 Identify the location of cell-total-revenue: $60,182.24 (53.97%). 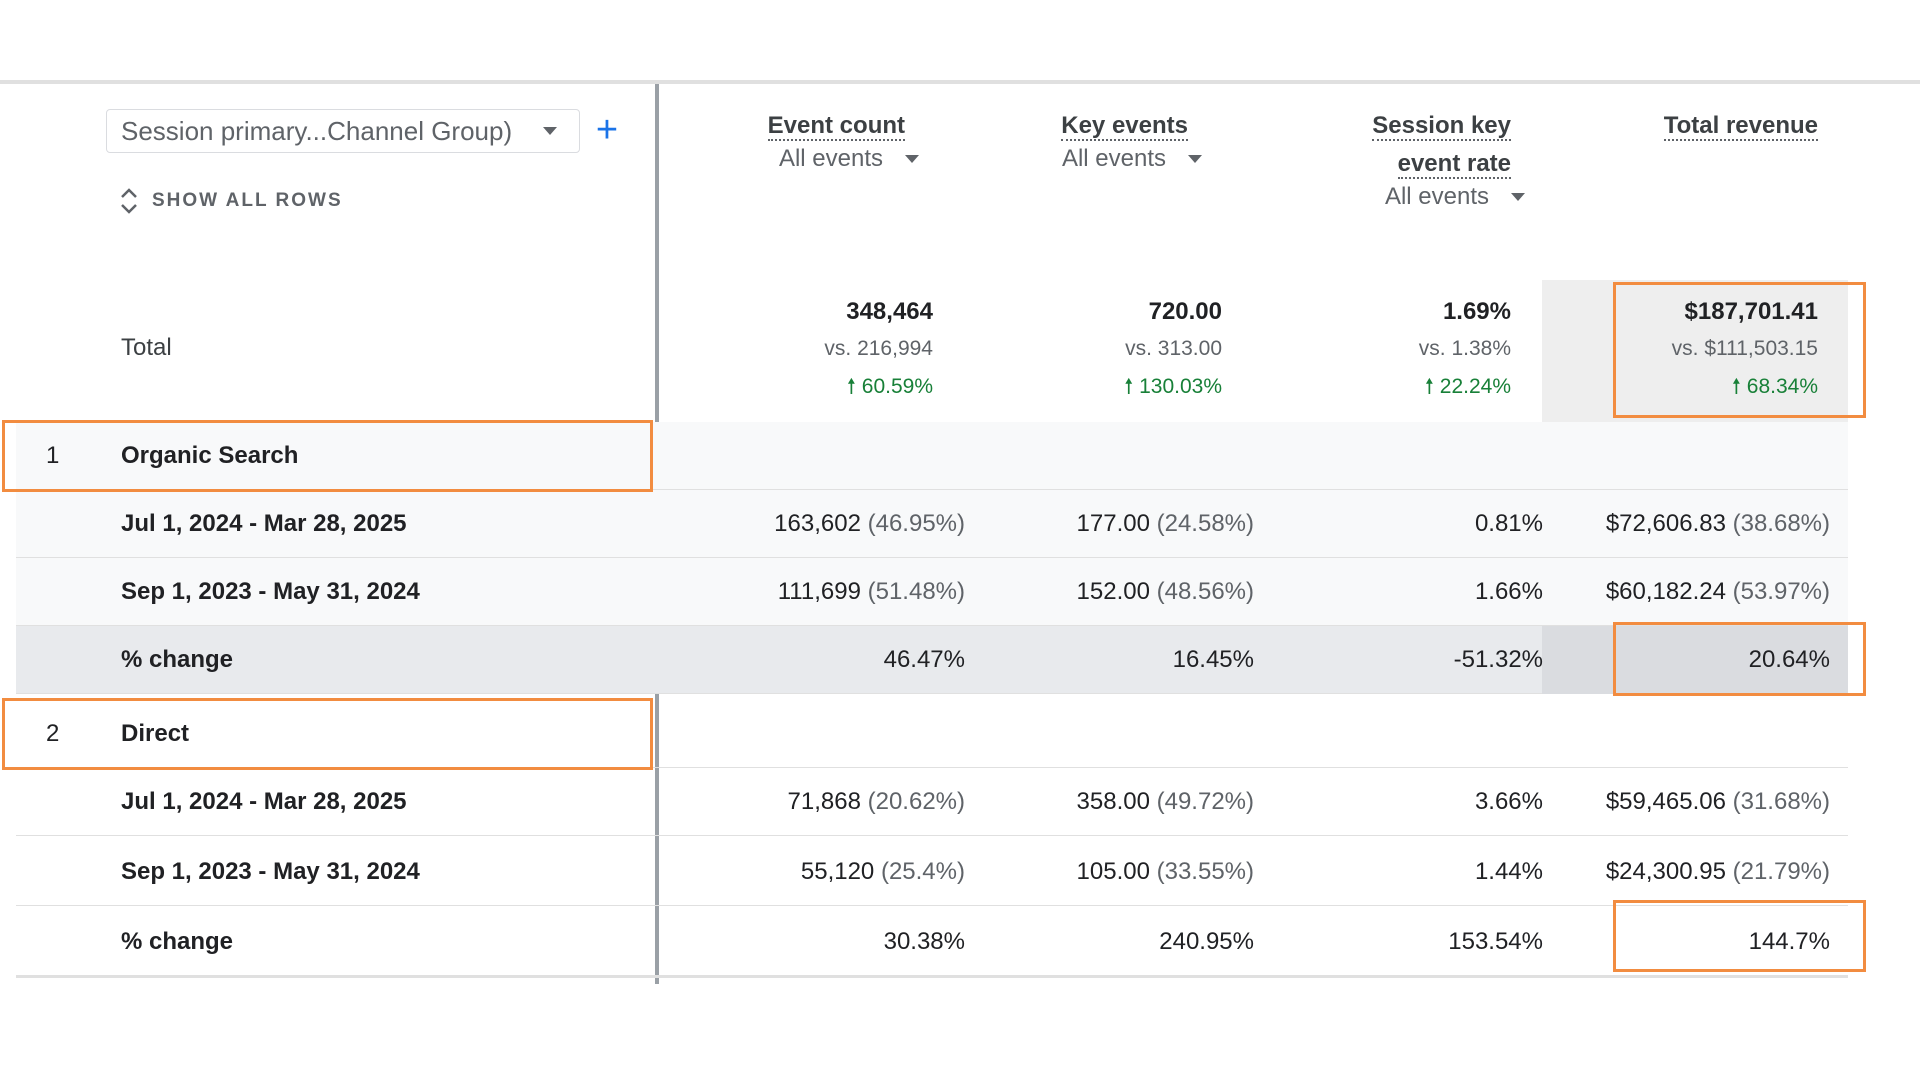
(1717, 591).